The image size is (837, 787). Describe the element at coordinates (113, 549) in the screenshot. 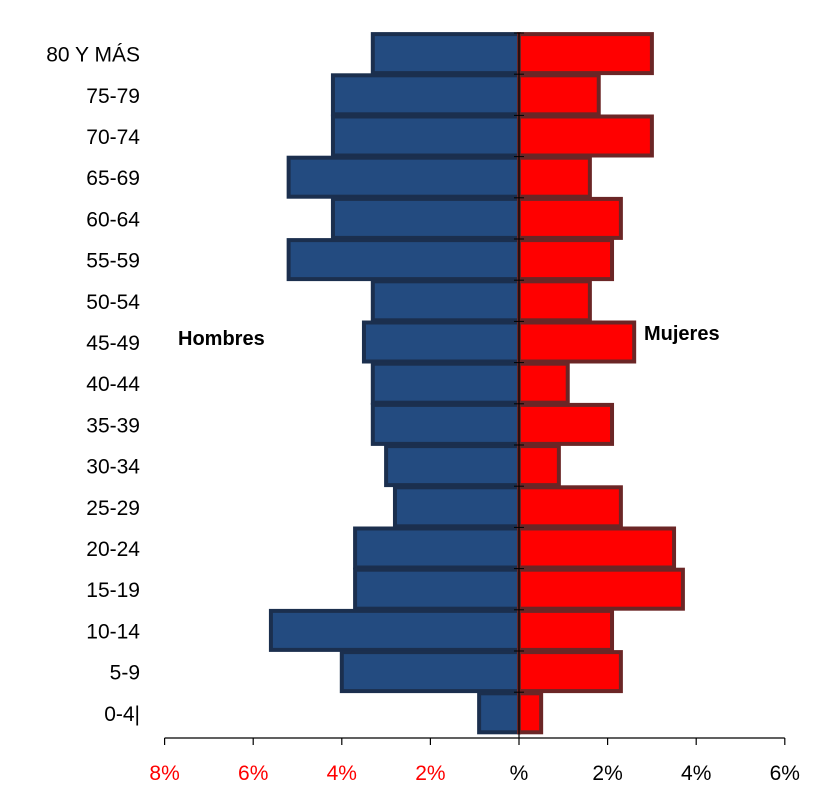

I see `category-label: 20-24` at that location.